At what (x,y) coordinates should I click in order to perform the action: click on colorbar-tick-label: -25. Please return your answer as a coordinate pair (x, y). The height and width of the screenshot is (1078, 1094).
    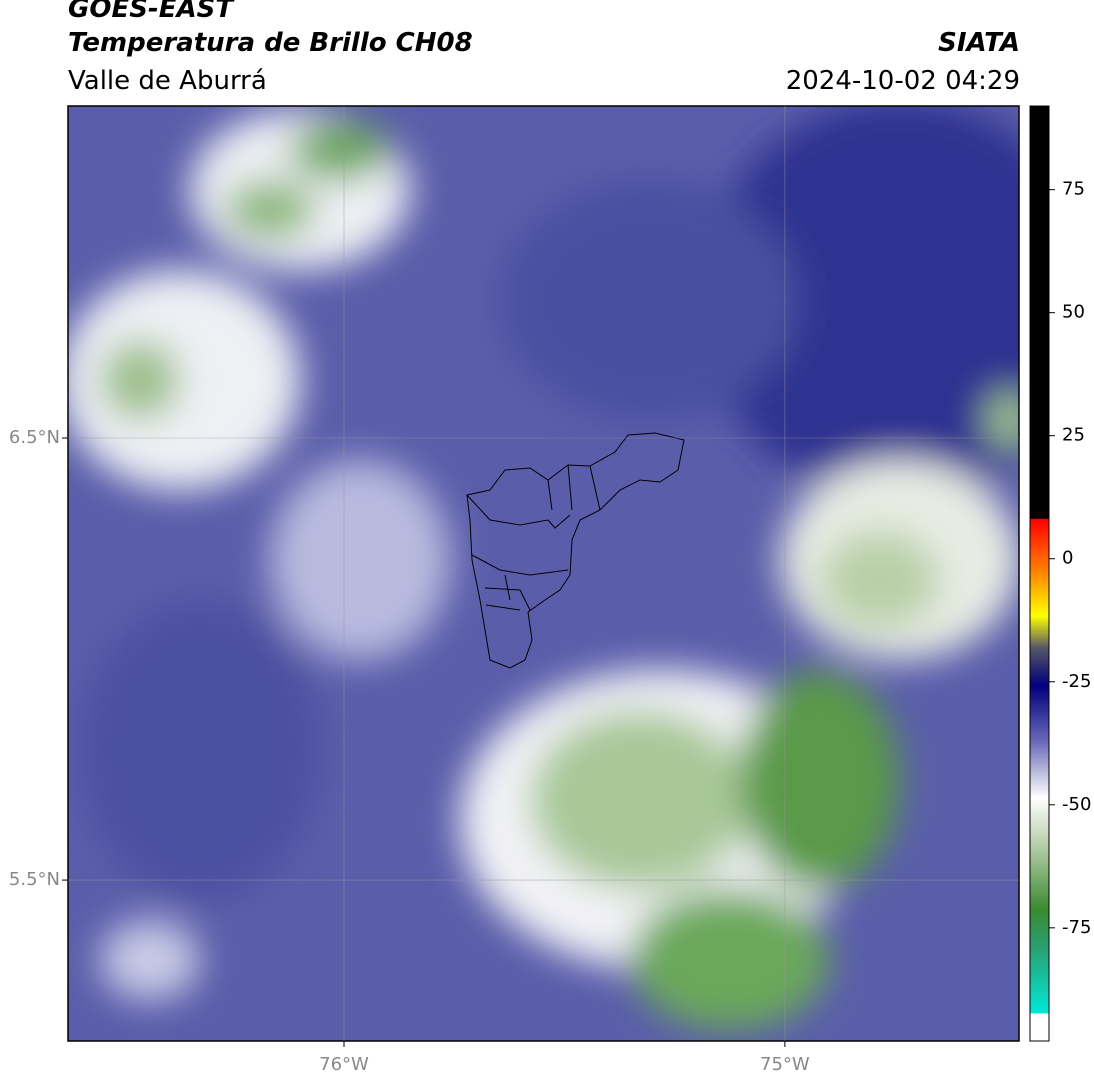
    Looking at the image, I should click on (1076, 681).